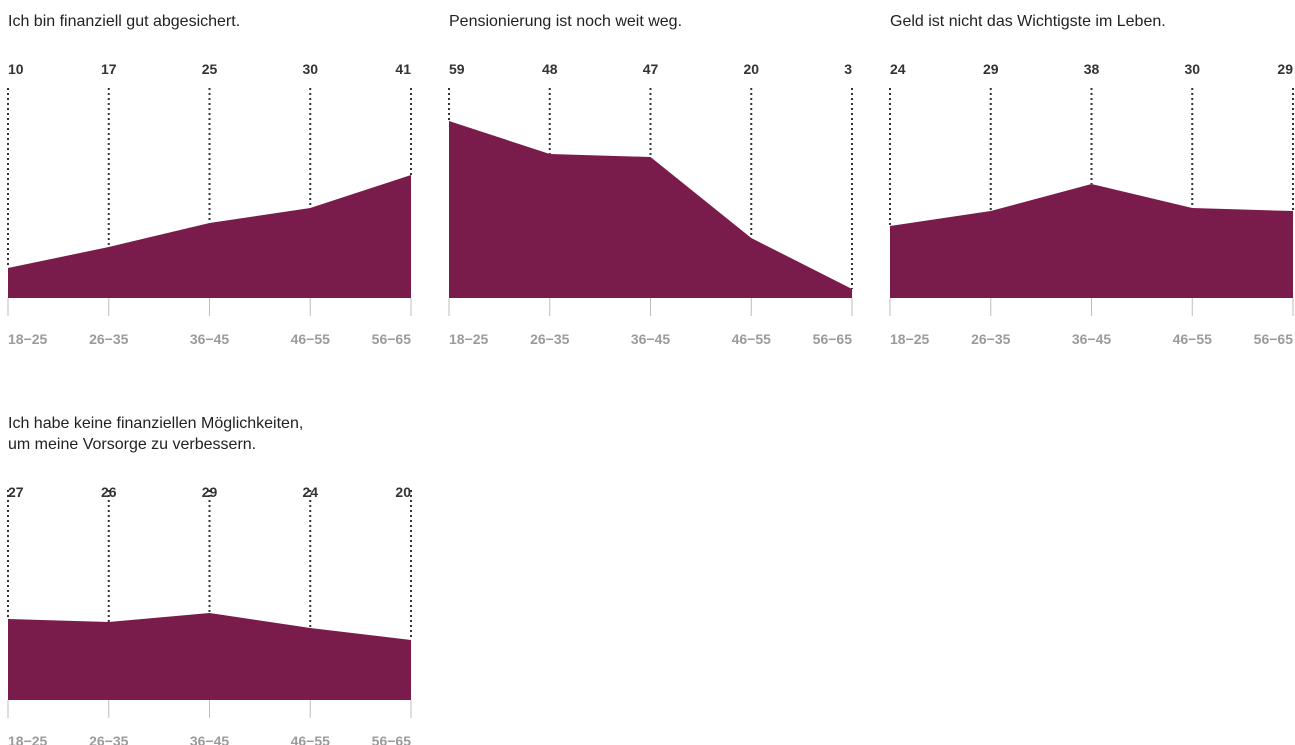 Image resolution: width=1295 pixels, height=745 pixels. Describe the element at coordinates (1028, 21) in the screenshot. I see `chart-title: Geld ist nicht das Wichtigste im Leben.` at that location.